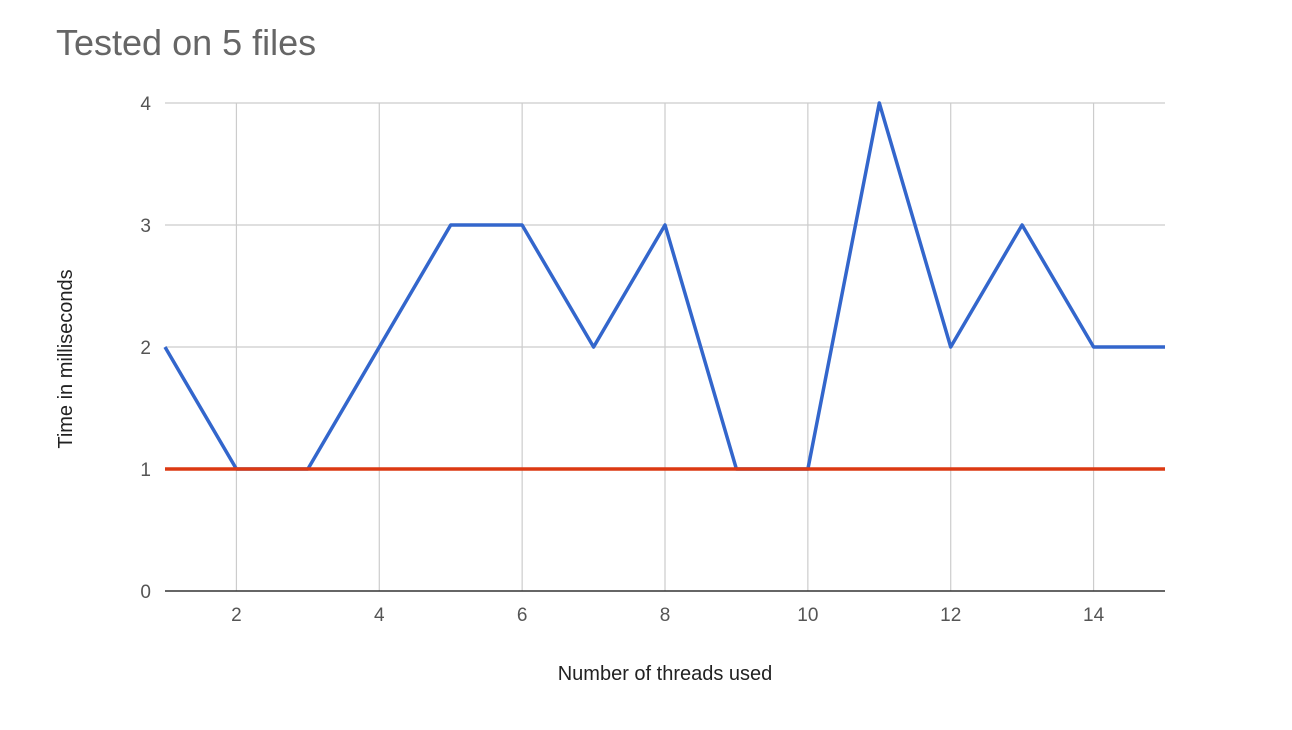 The image size is (1292, 730). What do you see at coordinates (1094, 615) in the screenshot?
I see `x-tick-label: 14` at bounding box center [1094, 615].